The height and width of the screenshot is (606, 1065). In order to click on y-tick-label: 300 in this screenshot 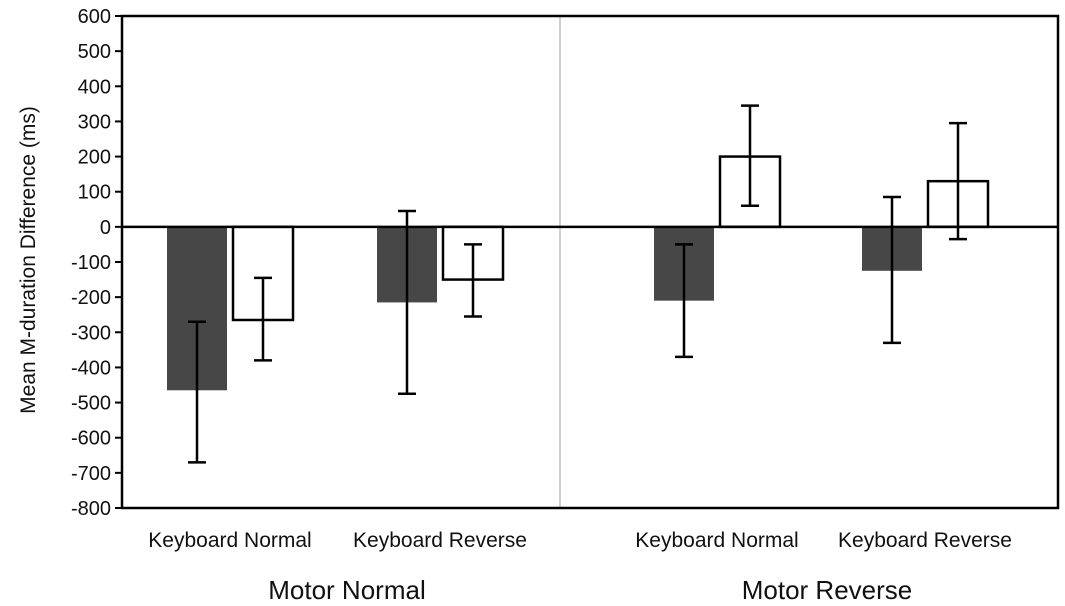, I will do `click(94, 122)`.